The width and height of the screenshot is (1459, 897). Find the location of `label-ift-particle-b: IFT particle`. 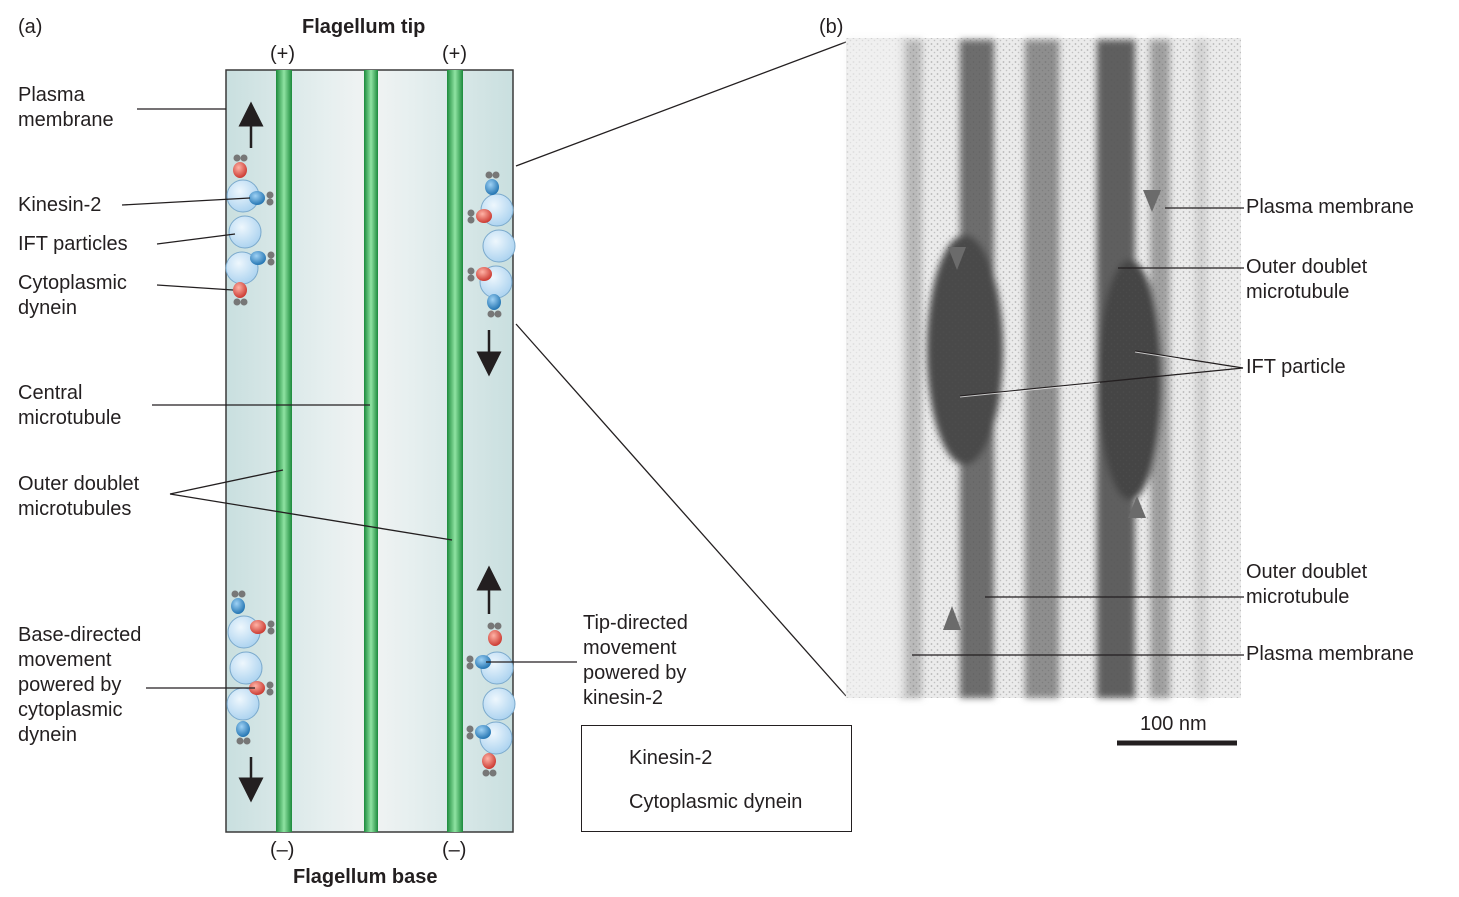

label-ift-particle-b: IFT particle is located at coordinates (1296, 367).